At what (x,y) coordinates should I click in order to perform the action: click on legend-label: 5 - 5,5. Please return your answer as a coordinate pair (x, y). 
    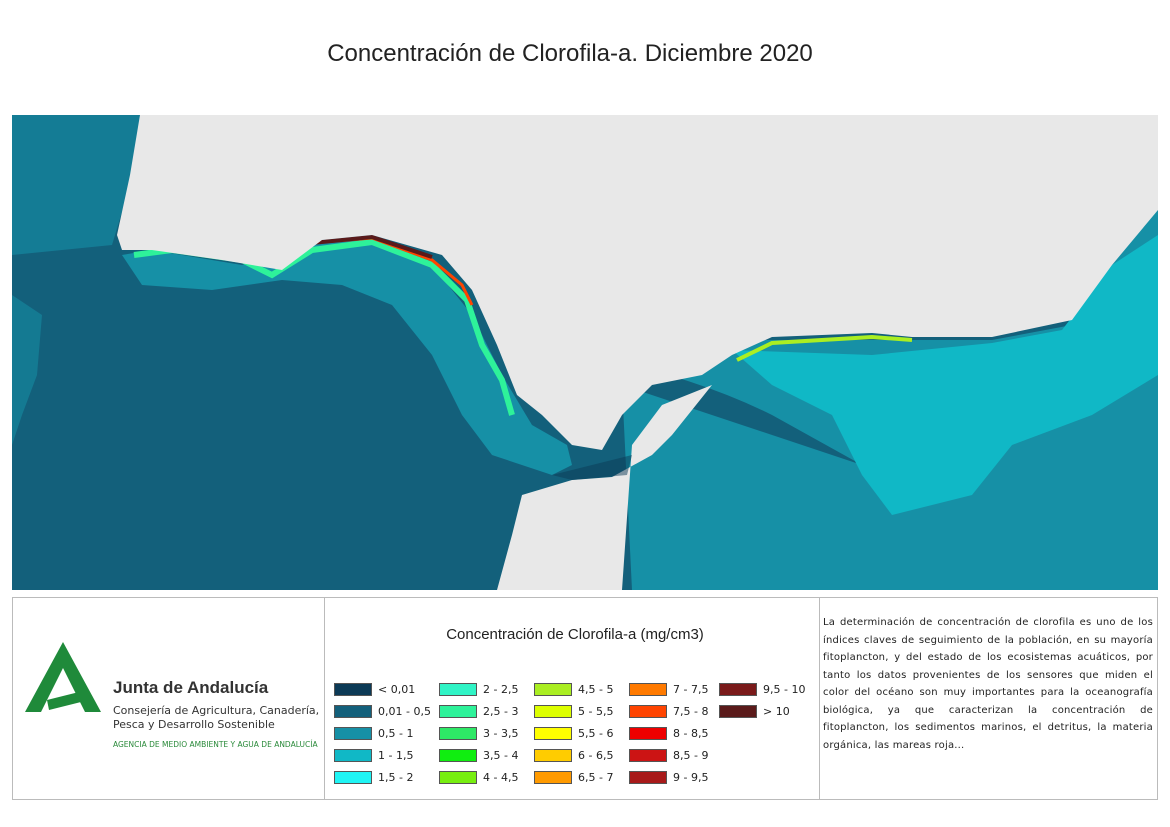
    Looking at the image, I should click on (596, 711).